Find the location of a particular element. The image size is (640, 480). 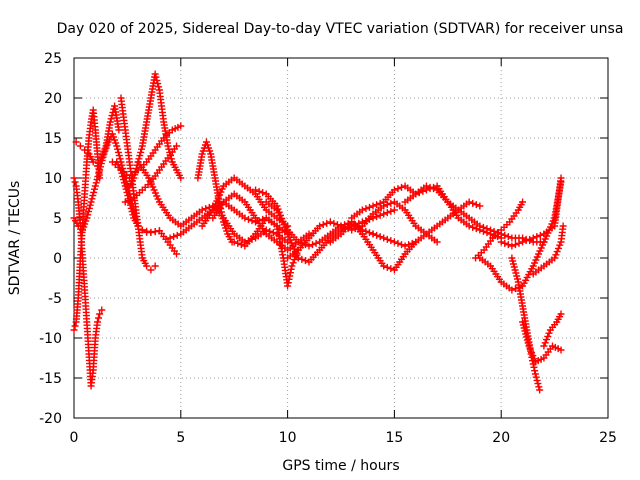

y-tick-label: -20 is located at coordinates (50, 419).